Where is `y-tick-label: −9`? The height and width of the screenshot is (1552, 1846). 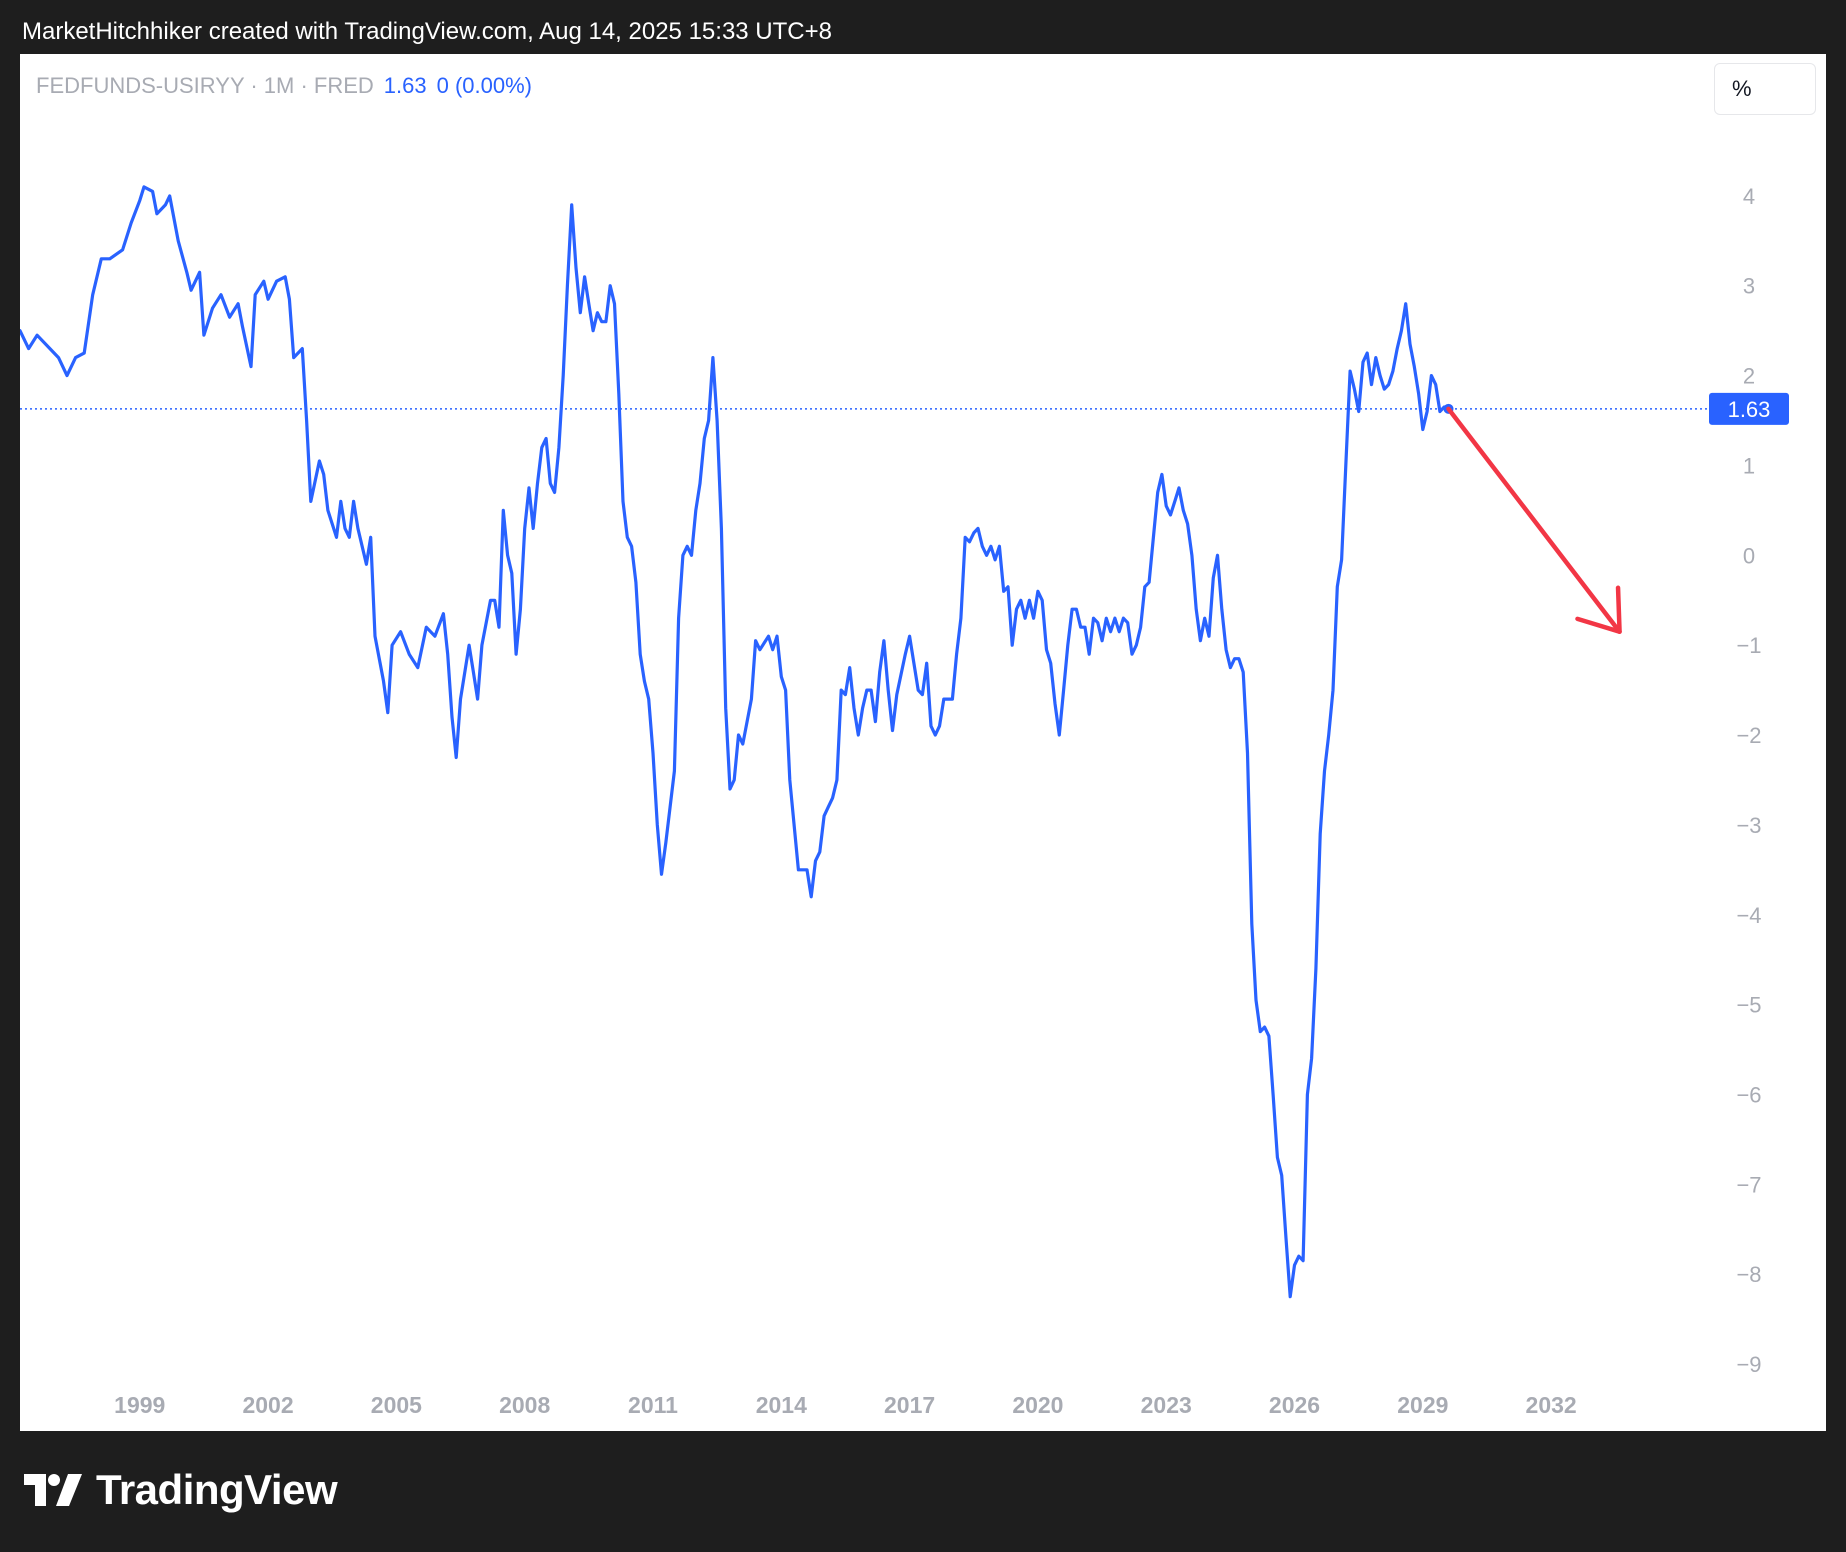 y-tick-label: −9 is located at coordinates (1748, 1364).